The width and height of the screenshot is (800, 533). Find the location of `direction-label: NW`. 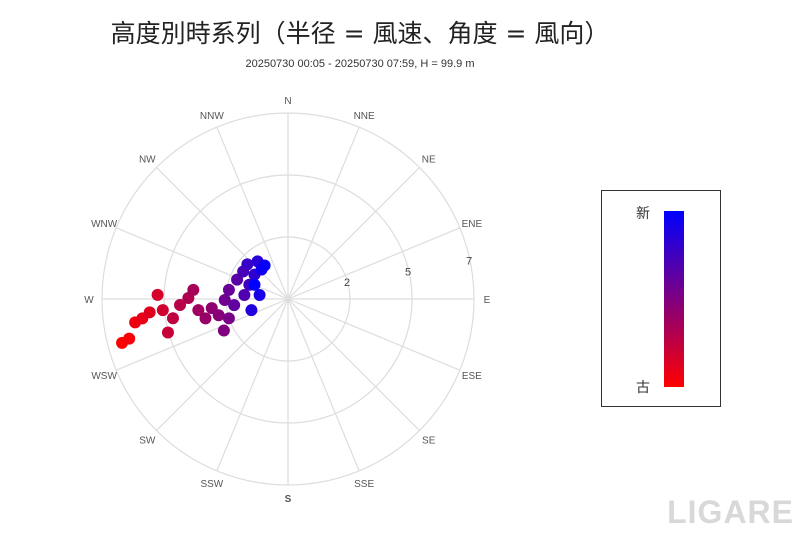

direction-label: NW is located at coordinates (147, 159).